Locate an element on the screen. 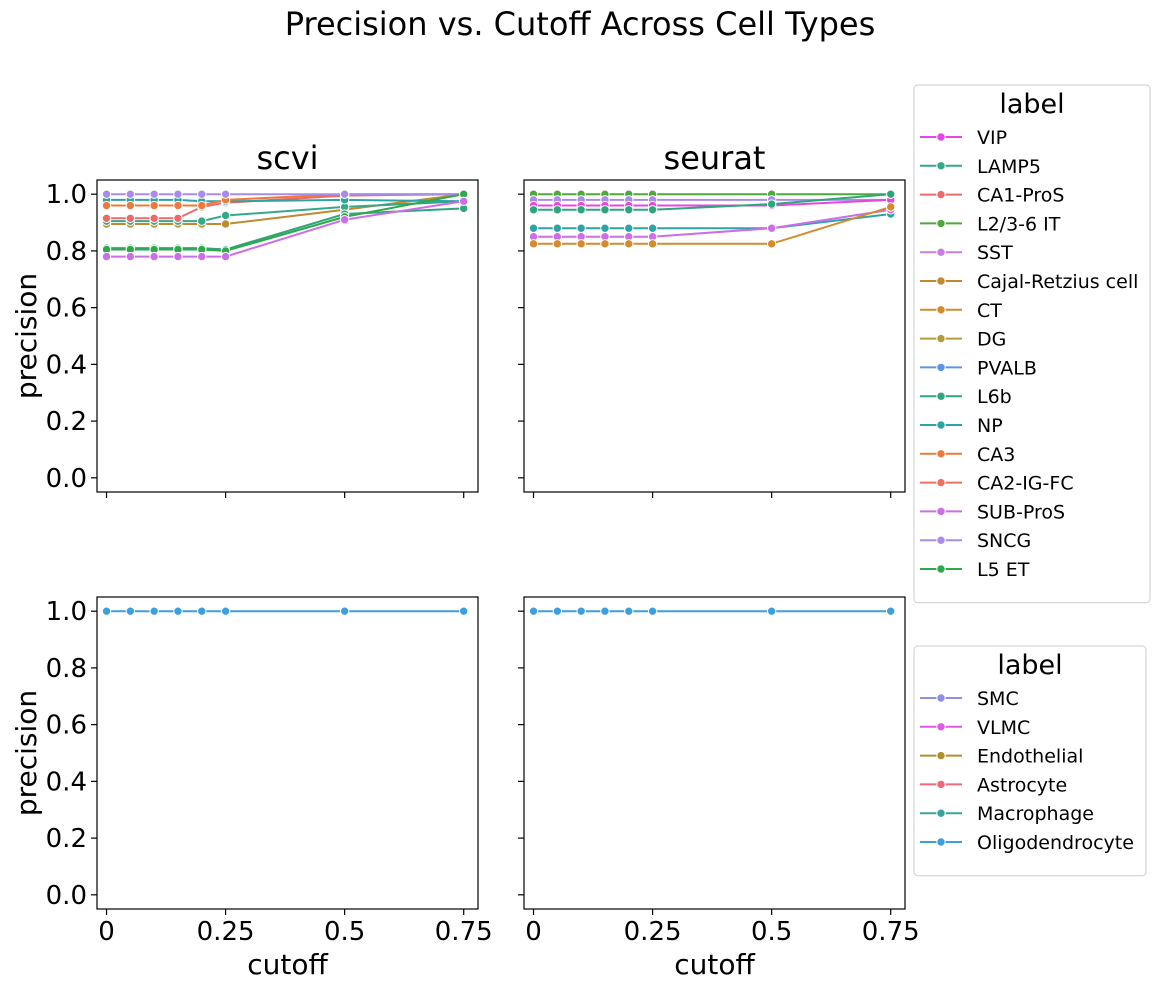  legend-entry-label: Cajal-Retzius cell is located at coordinates (1057, 282).